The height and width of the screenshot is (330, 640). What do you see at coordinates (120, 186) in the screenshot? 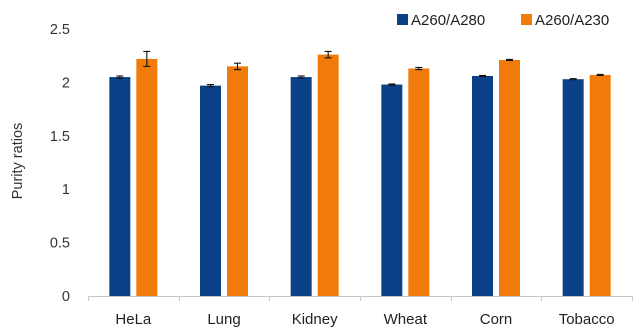
I see `bar-a260-a280-hela` at bounding box center [120, 186].